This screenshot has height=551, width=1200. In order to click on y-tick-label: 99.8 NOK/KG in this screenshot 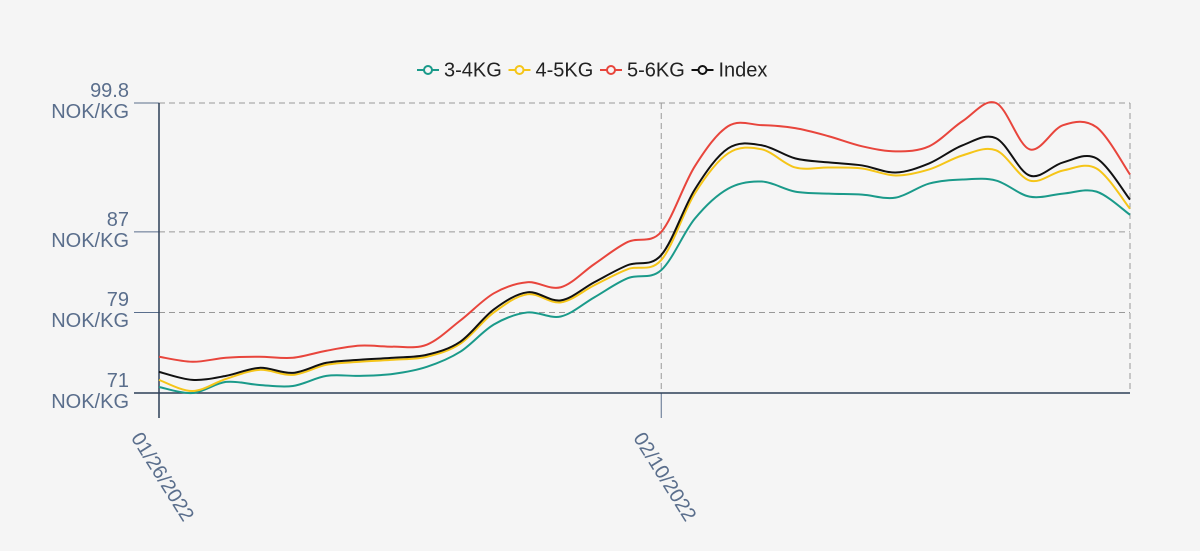, I will do `click(90, 101)`.